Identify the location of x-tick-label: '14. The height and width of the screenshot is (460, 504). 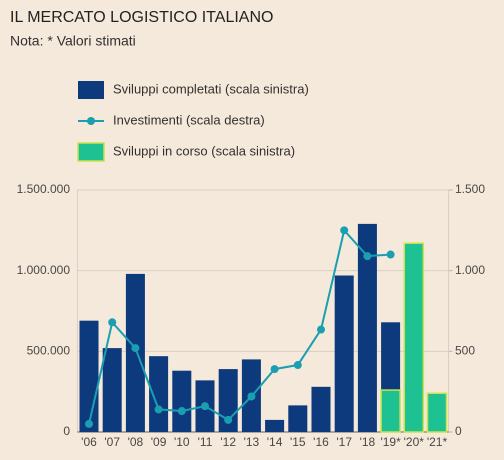
(275, 442).